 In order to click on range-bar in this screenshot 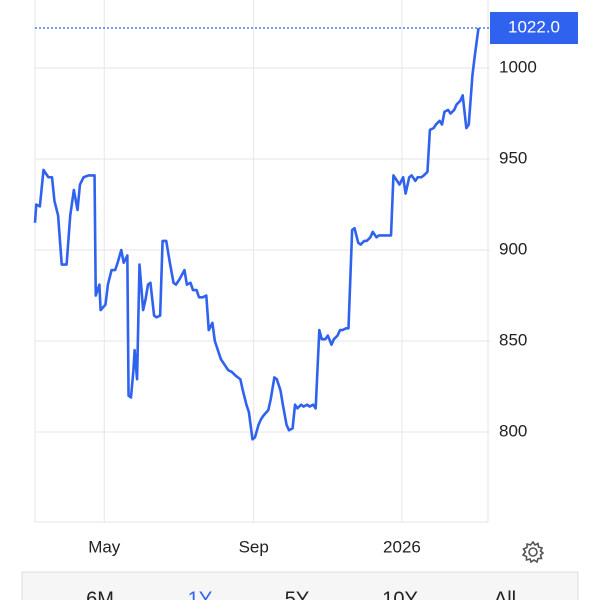, I will do `click(300, 585)`.